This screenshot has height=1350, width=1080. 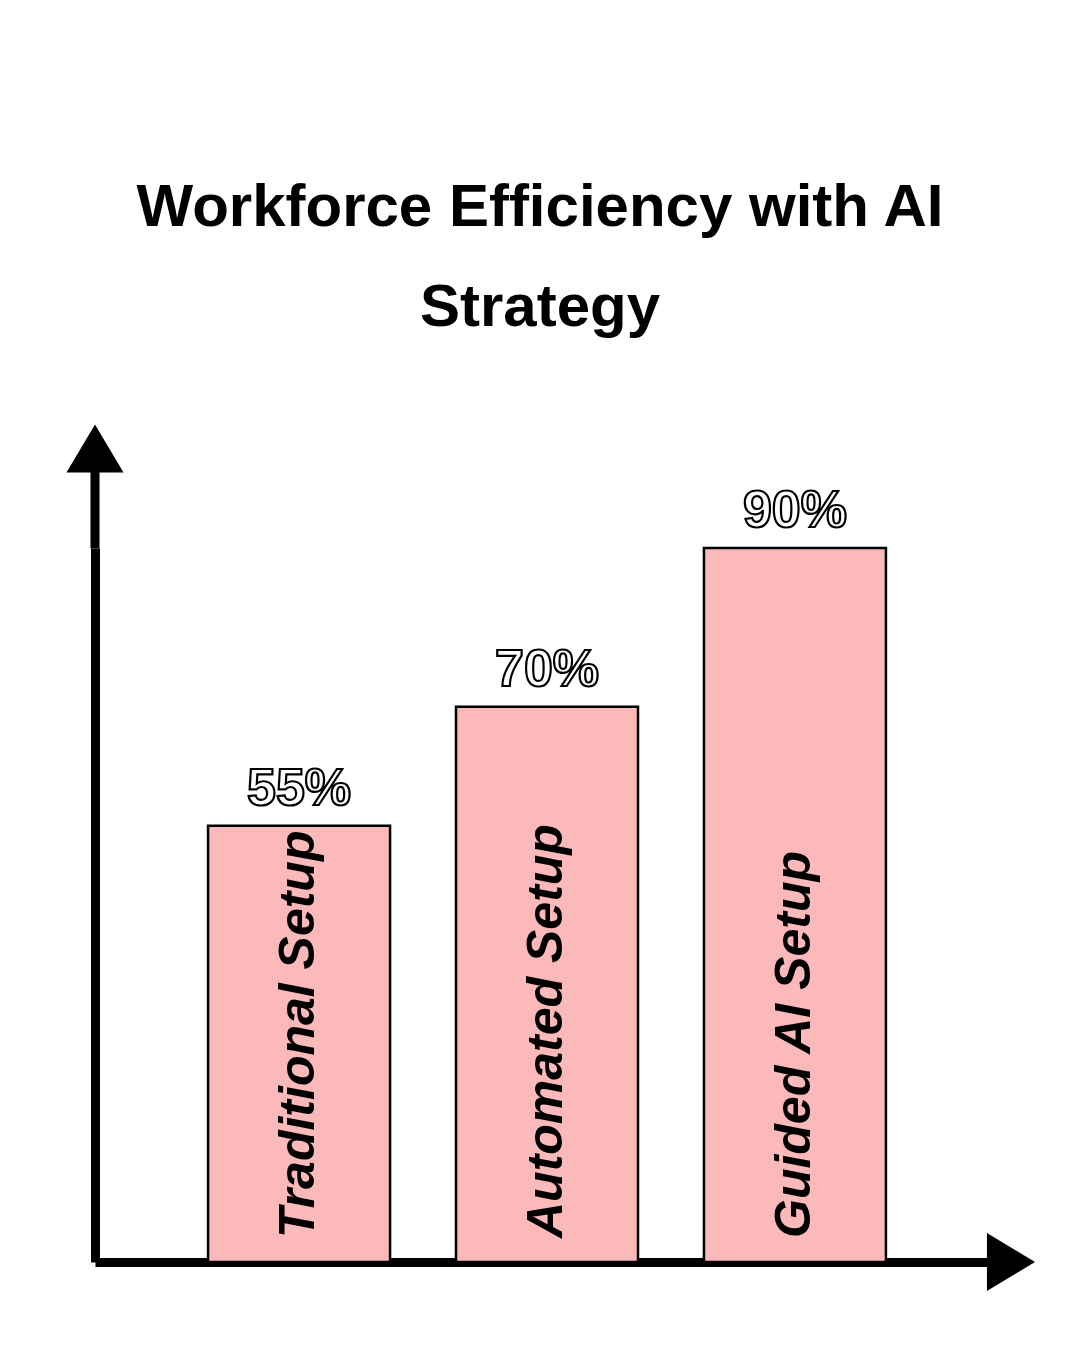 What do you see at coordinates (547, 667) in the screenshot?
I see `data-label: 70%` at bounding box center [547, 667].